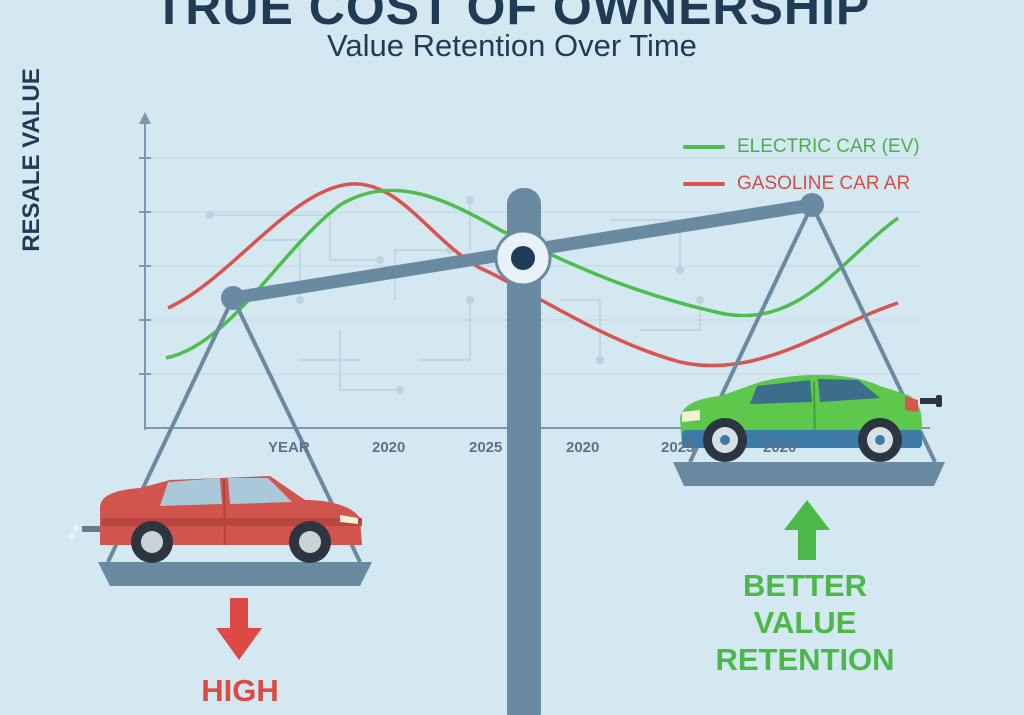 This screenshot has height=715, width=1024. I want to click on up-arrow-icon, so click(807, 530).